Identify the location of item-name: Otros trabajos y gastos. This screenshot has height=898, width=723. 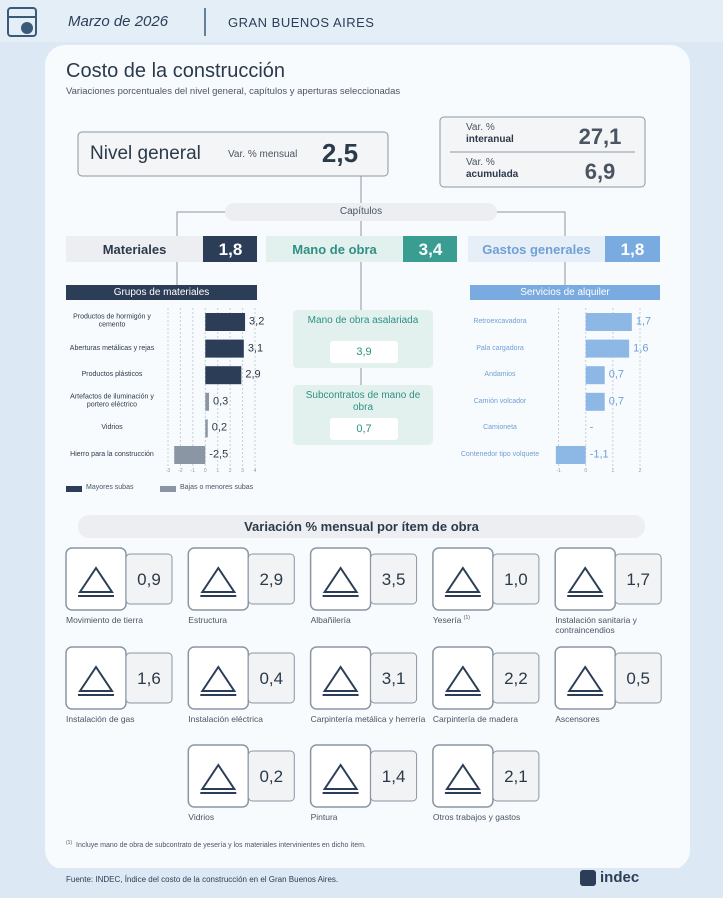
(493, 817).